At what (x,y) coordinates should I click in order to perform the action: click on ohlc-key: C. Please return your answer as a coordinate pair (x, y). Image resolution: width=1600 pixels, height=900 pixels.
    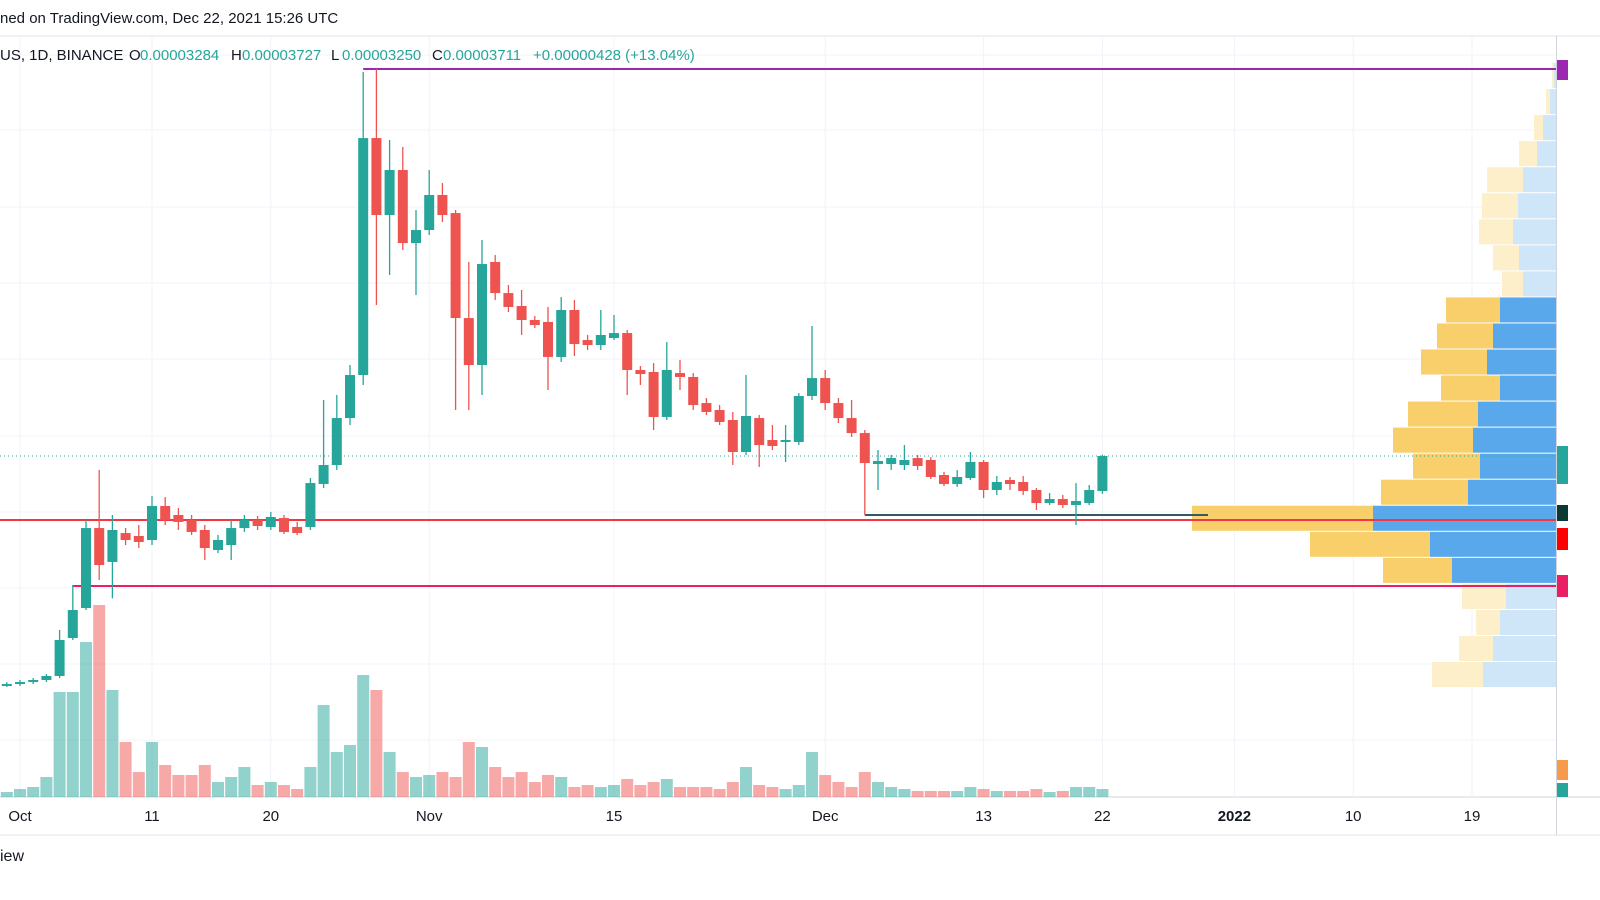
    Looking at the image, I should click on (437, 55).